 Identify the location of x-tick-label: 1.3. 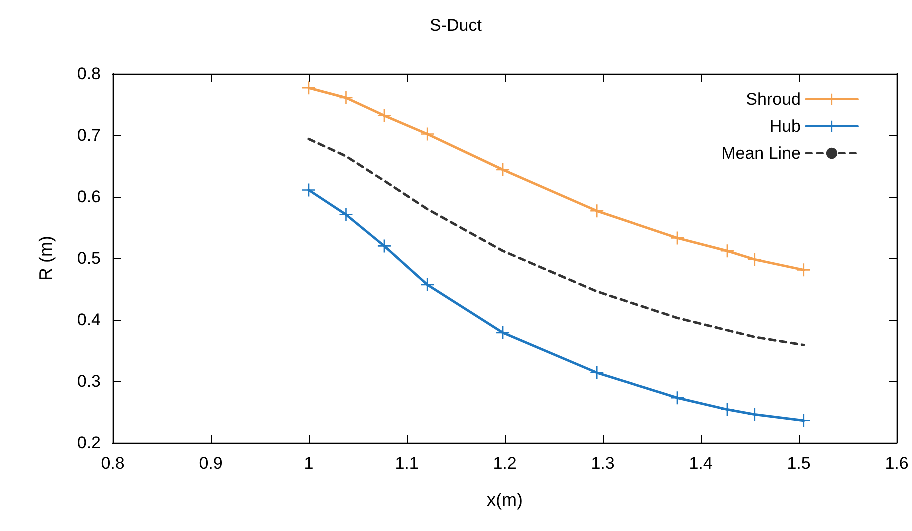
(603, 463).